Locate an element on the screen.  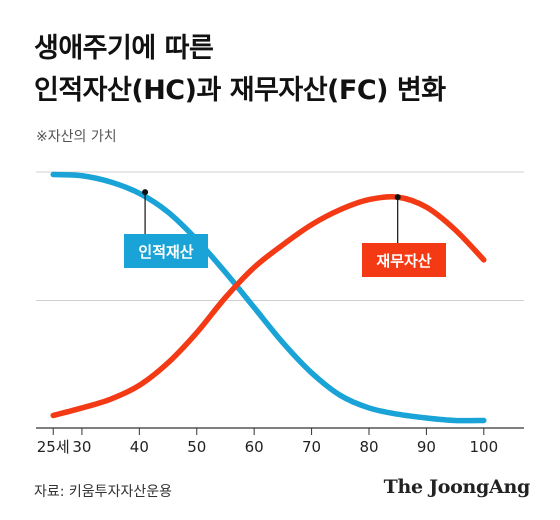
x-tick-label: 50 is located at coordinates (196, 447).